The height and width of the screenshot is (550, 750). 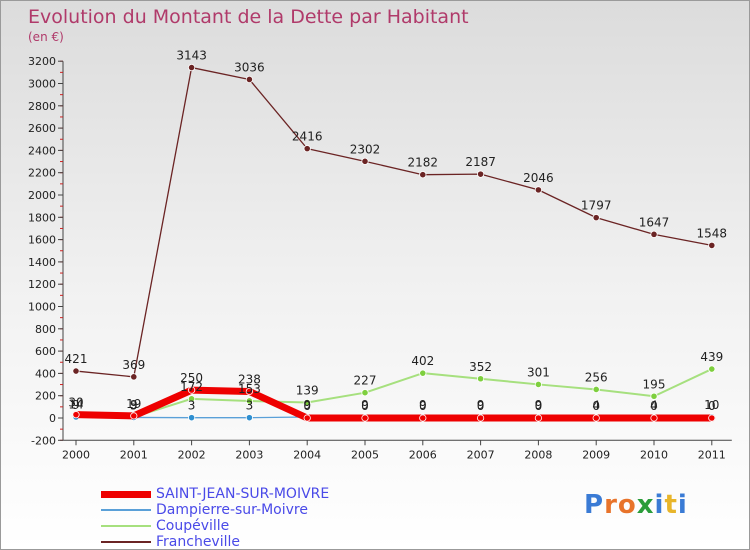 I want to click on legend-label: Coupéville, so click(x=193, y=526).